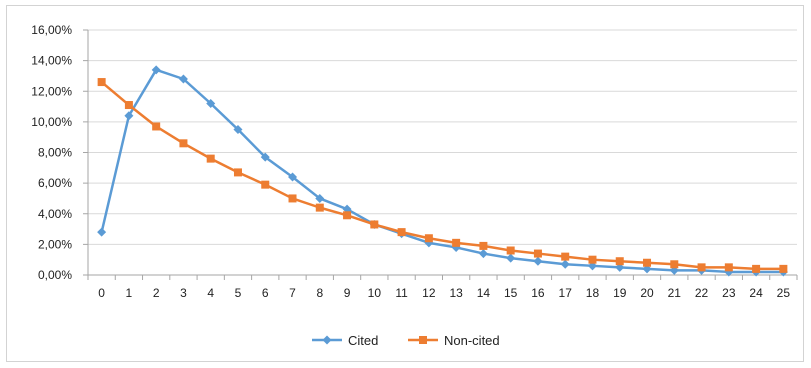  What do you see at coordinates (292, 293) in the screenshot?
I see `x-tick-label: 7` at bounding box center [292, 293].